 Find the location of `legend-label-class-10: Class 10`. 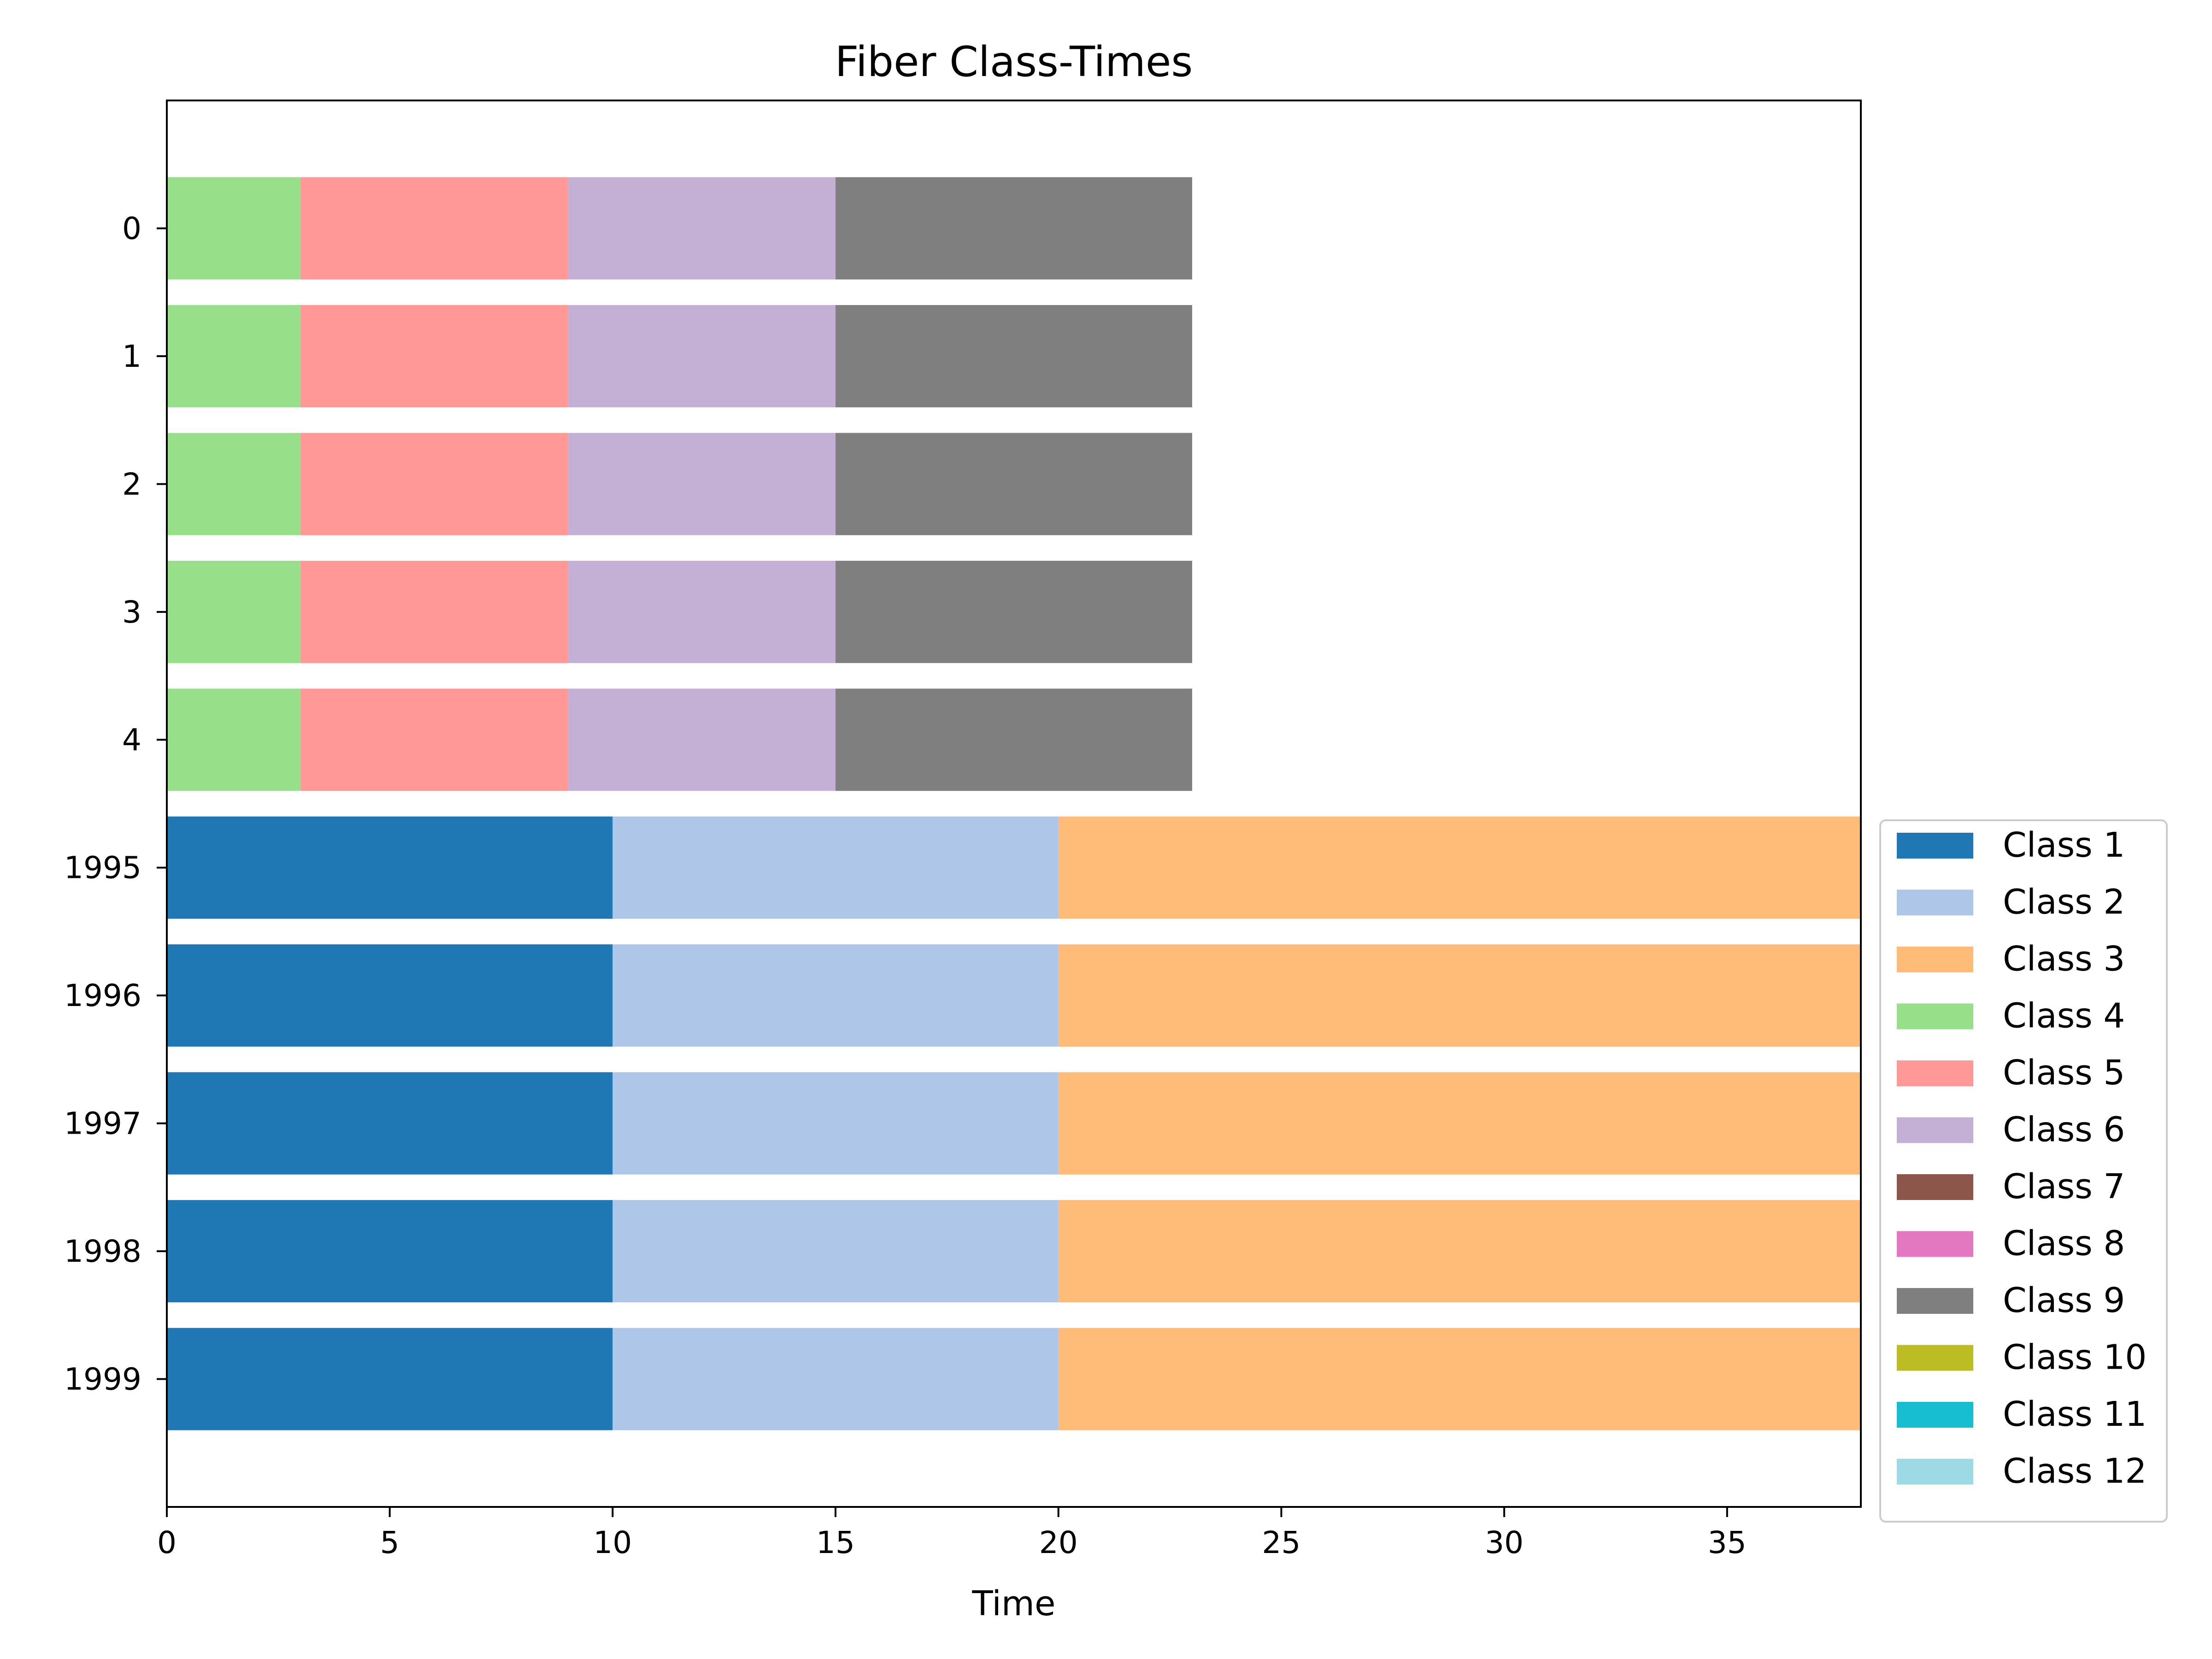

legend-label-class-10: Class 10 is located at coordinates (2075, 1357).